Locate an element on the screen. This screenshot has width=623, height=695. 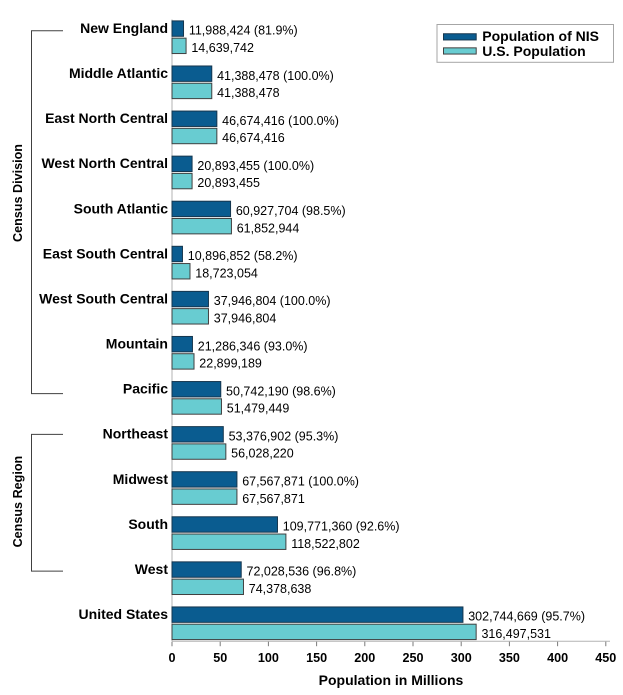
svg-text: 51,479,449 is located at coordinates (258, 409).